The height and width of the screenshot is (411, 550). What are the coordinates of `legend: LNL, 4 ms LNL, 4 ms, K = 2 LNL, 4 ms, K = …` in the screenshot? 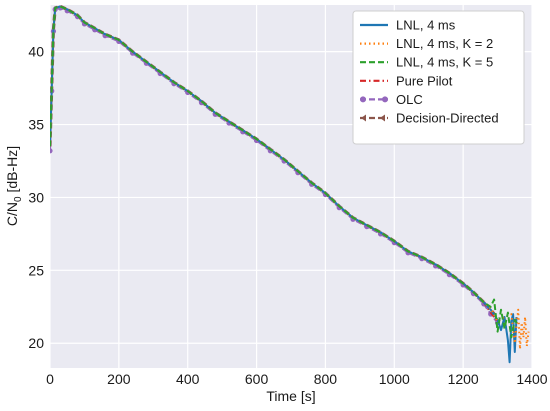 It's located at (438, 77).